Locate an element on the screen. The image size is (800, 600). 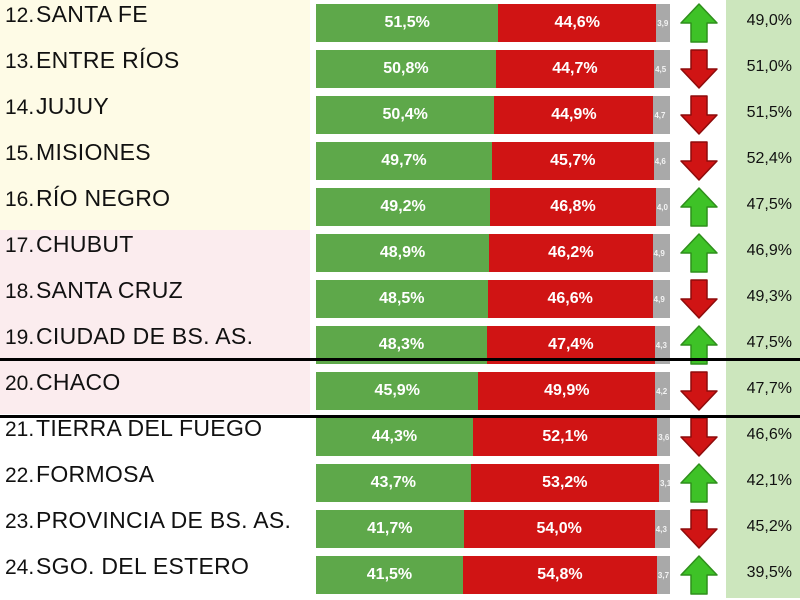
rank-number: 14. is located at coordinates (20, 107).